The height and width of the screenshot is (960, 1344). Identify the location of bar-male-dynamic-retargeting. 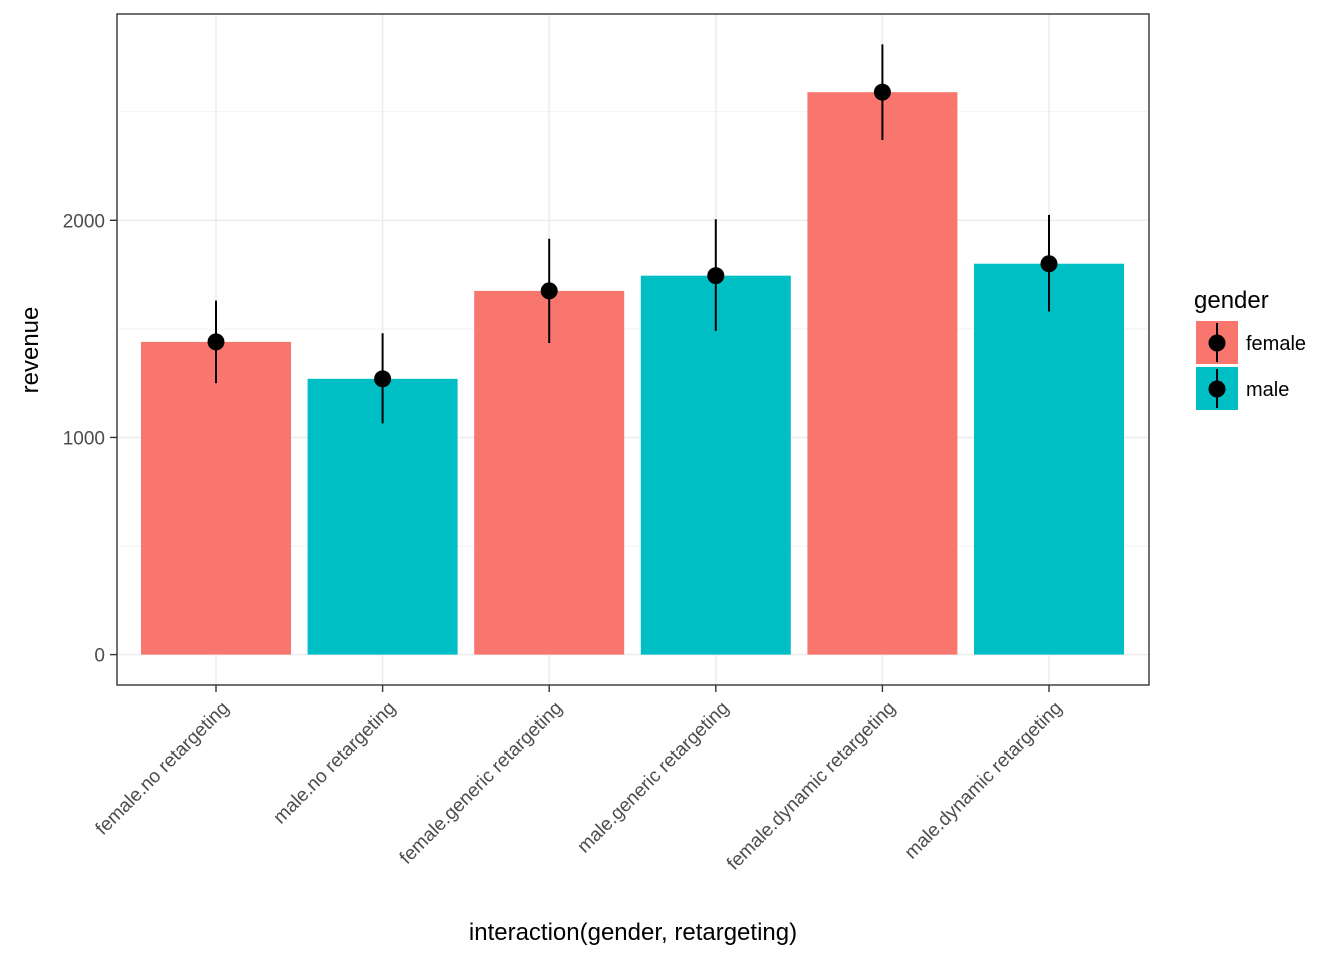
(1049, 459).